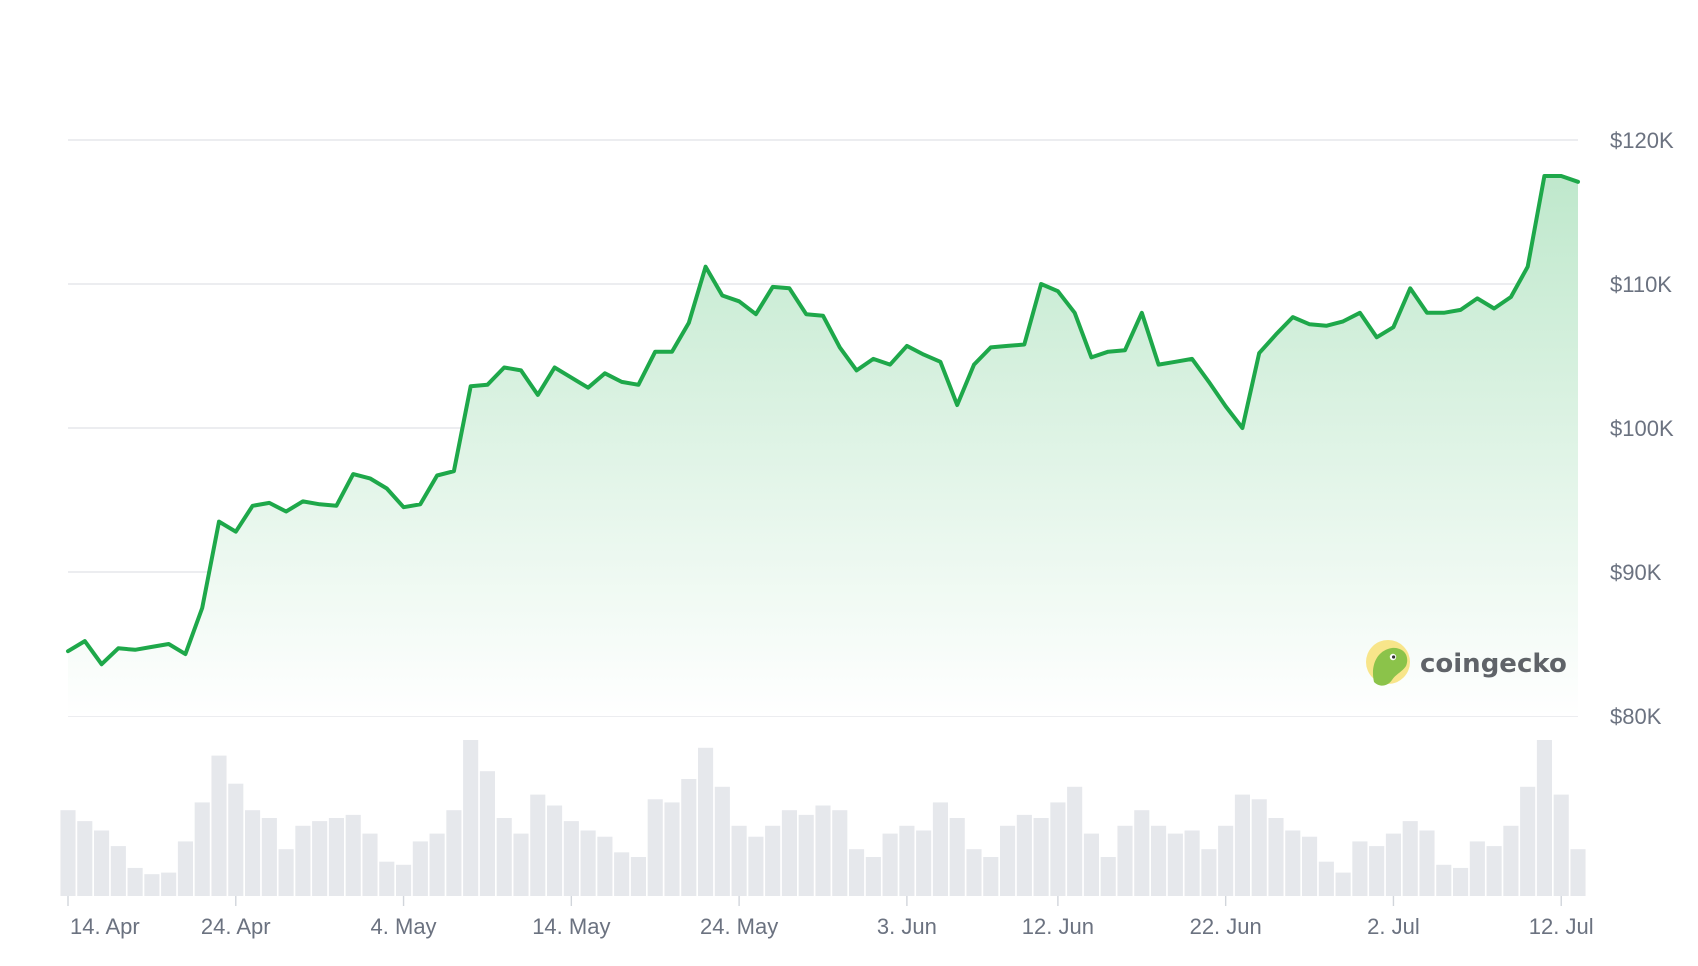 This screenshot has width=1698, height=966. I want to click on y-tick-label: $120K, so click(1642, 140).